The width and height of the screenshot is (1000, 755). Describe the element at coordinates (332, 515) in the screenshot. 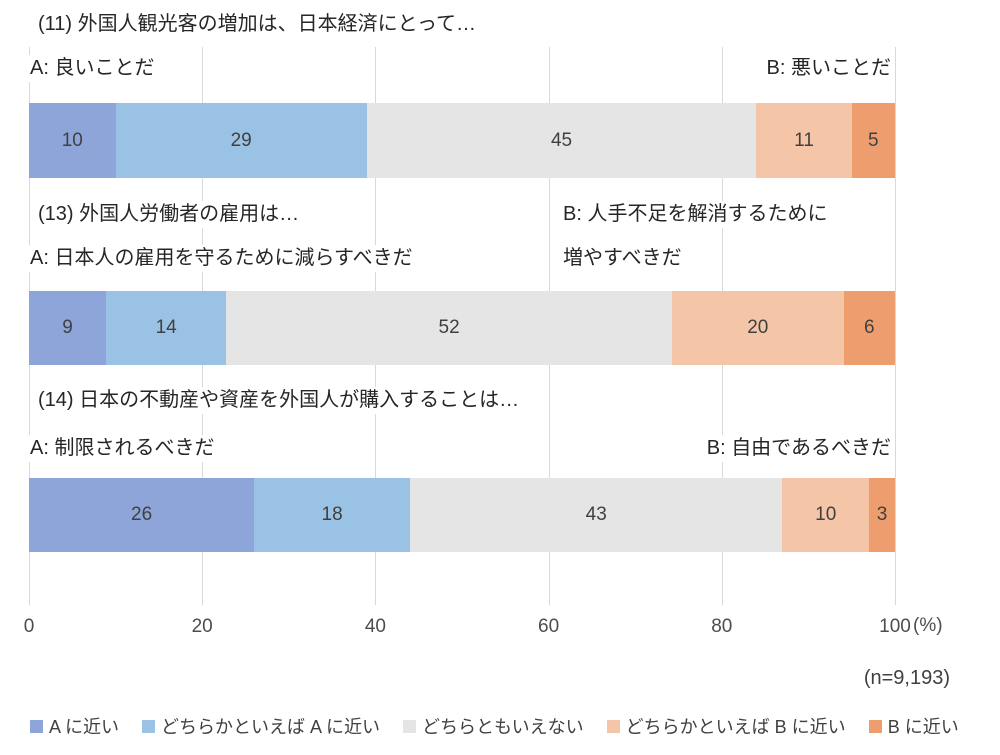

I see `bar-segment: 18` at that location.